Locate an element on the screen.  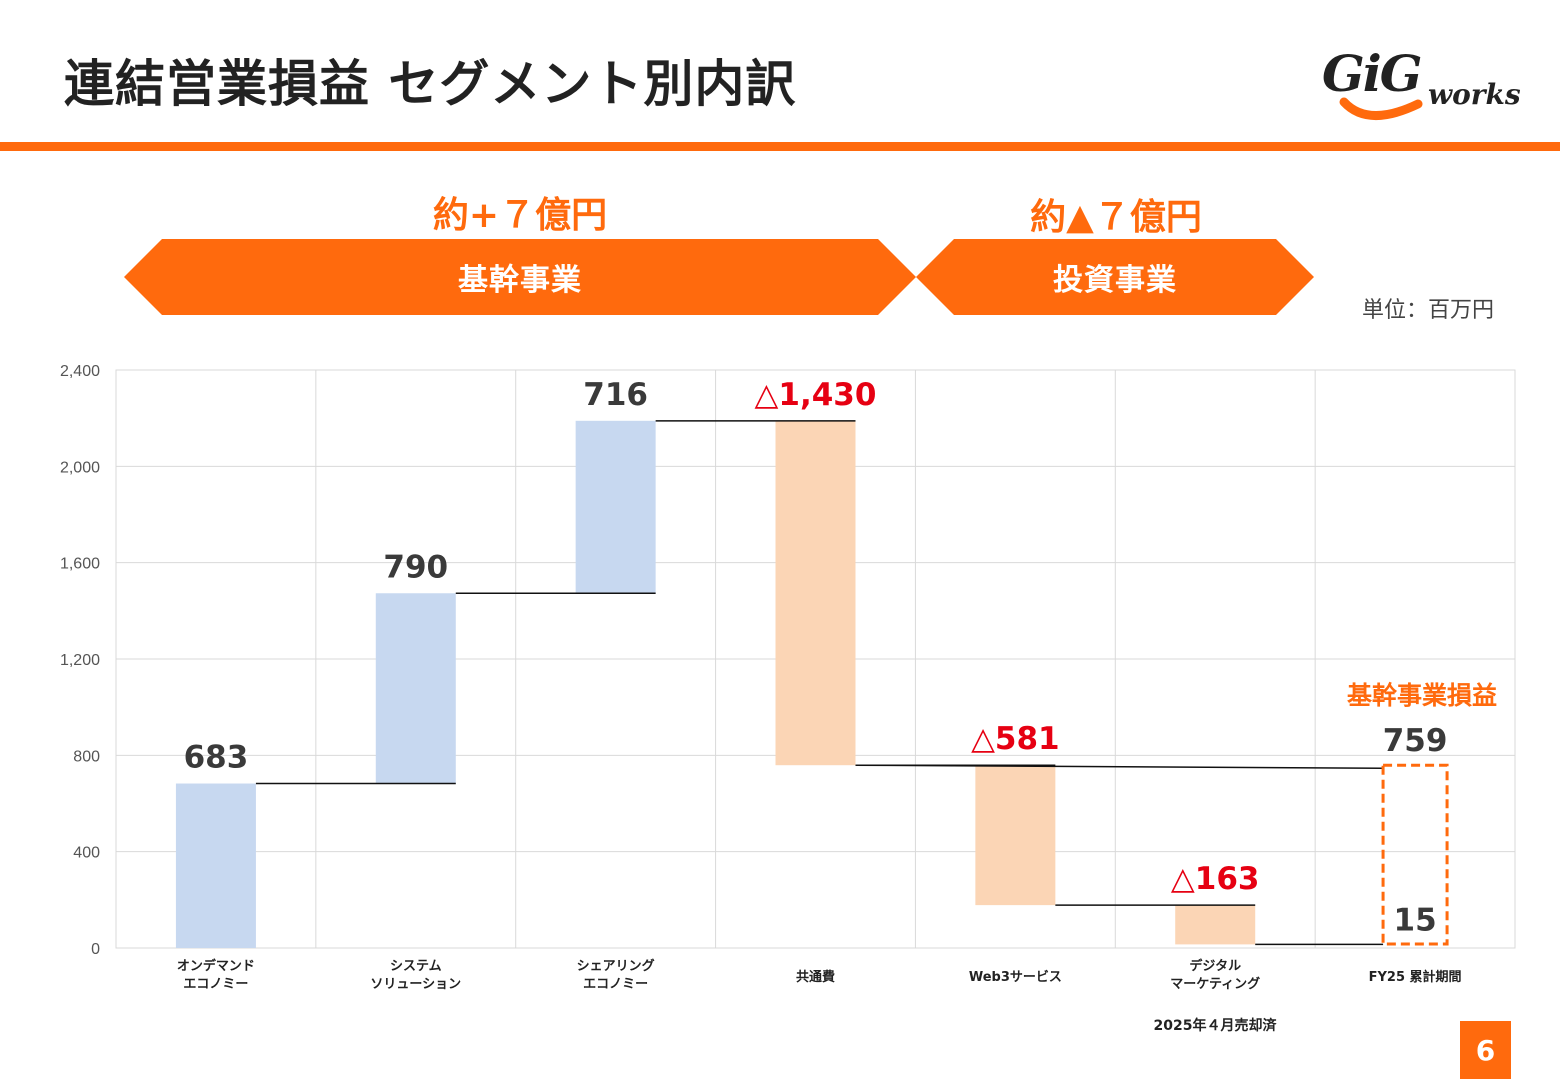
category-label: 共通費 is located at coordinates (815, 977).